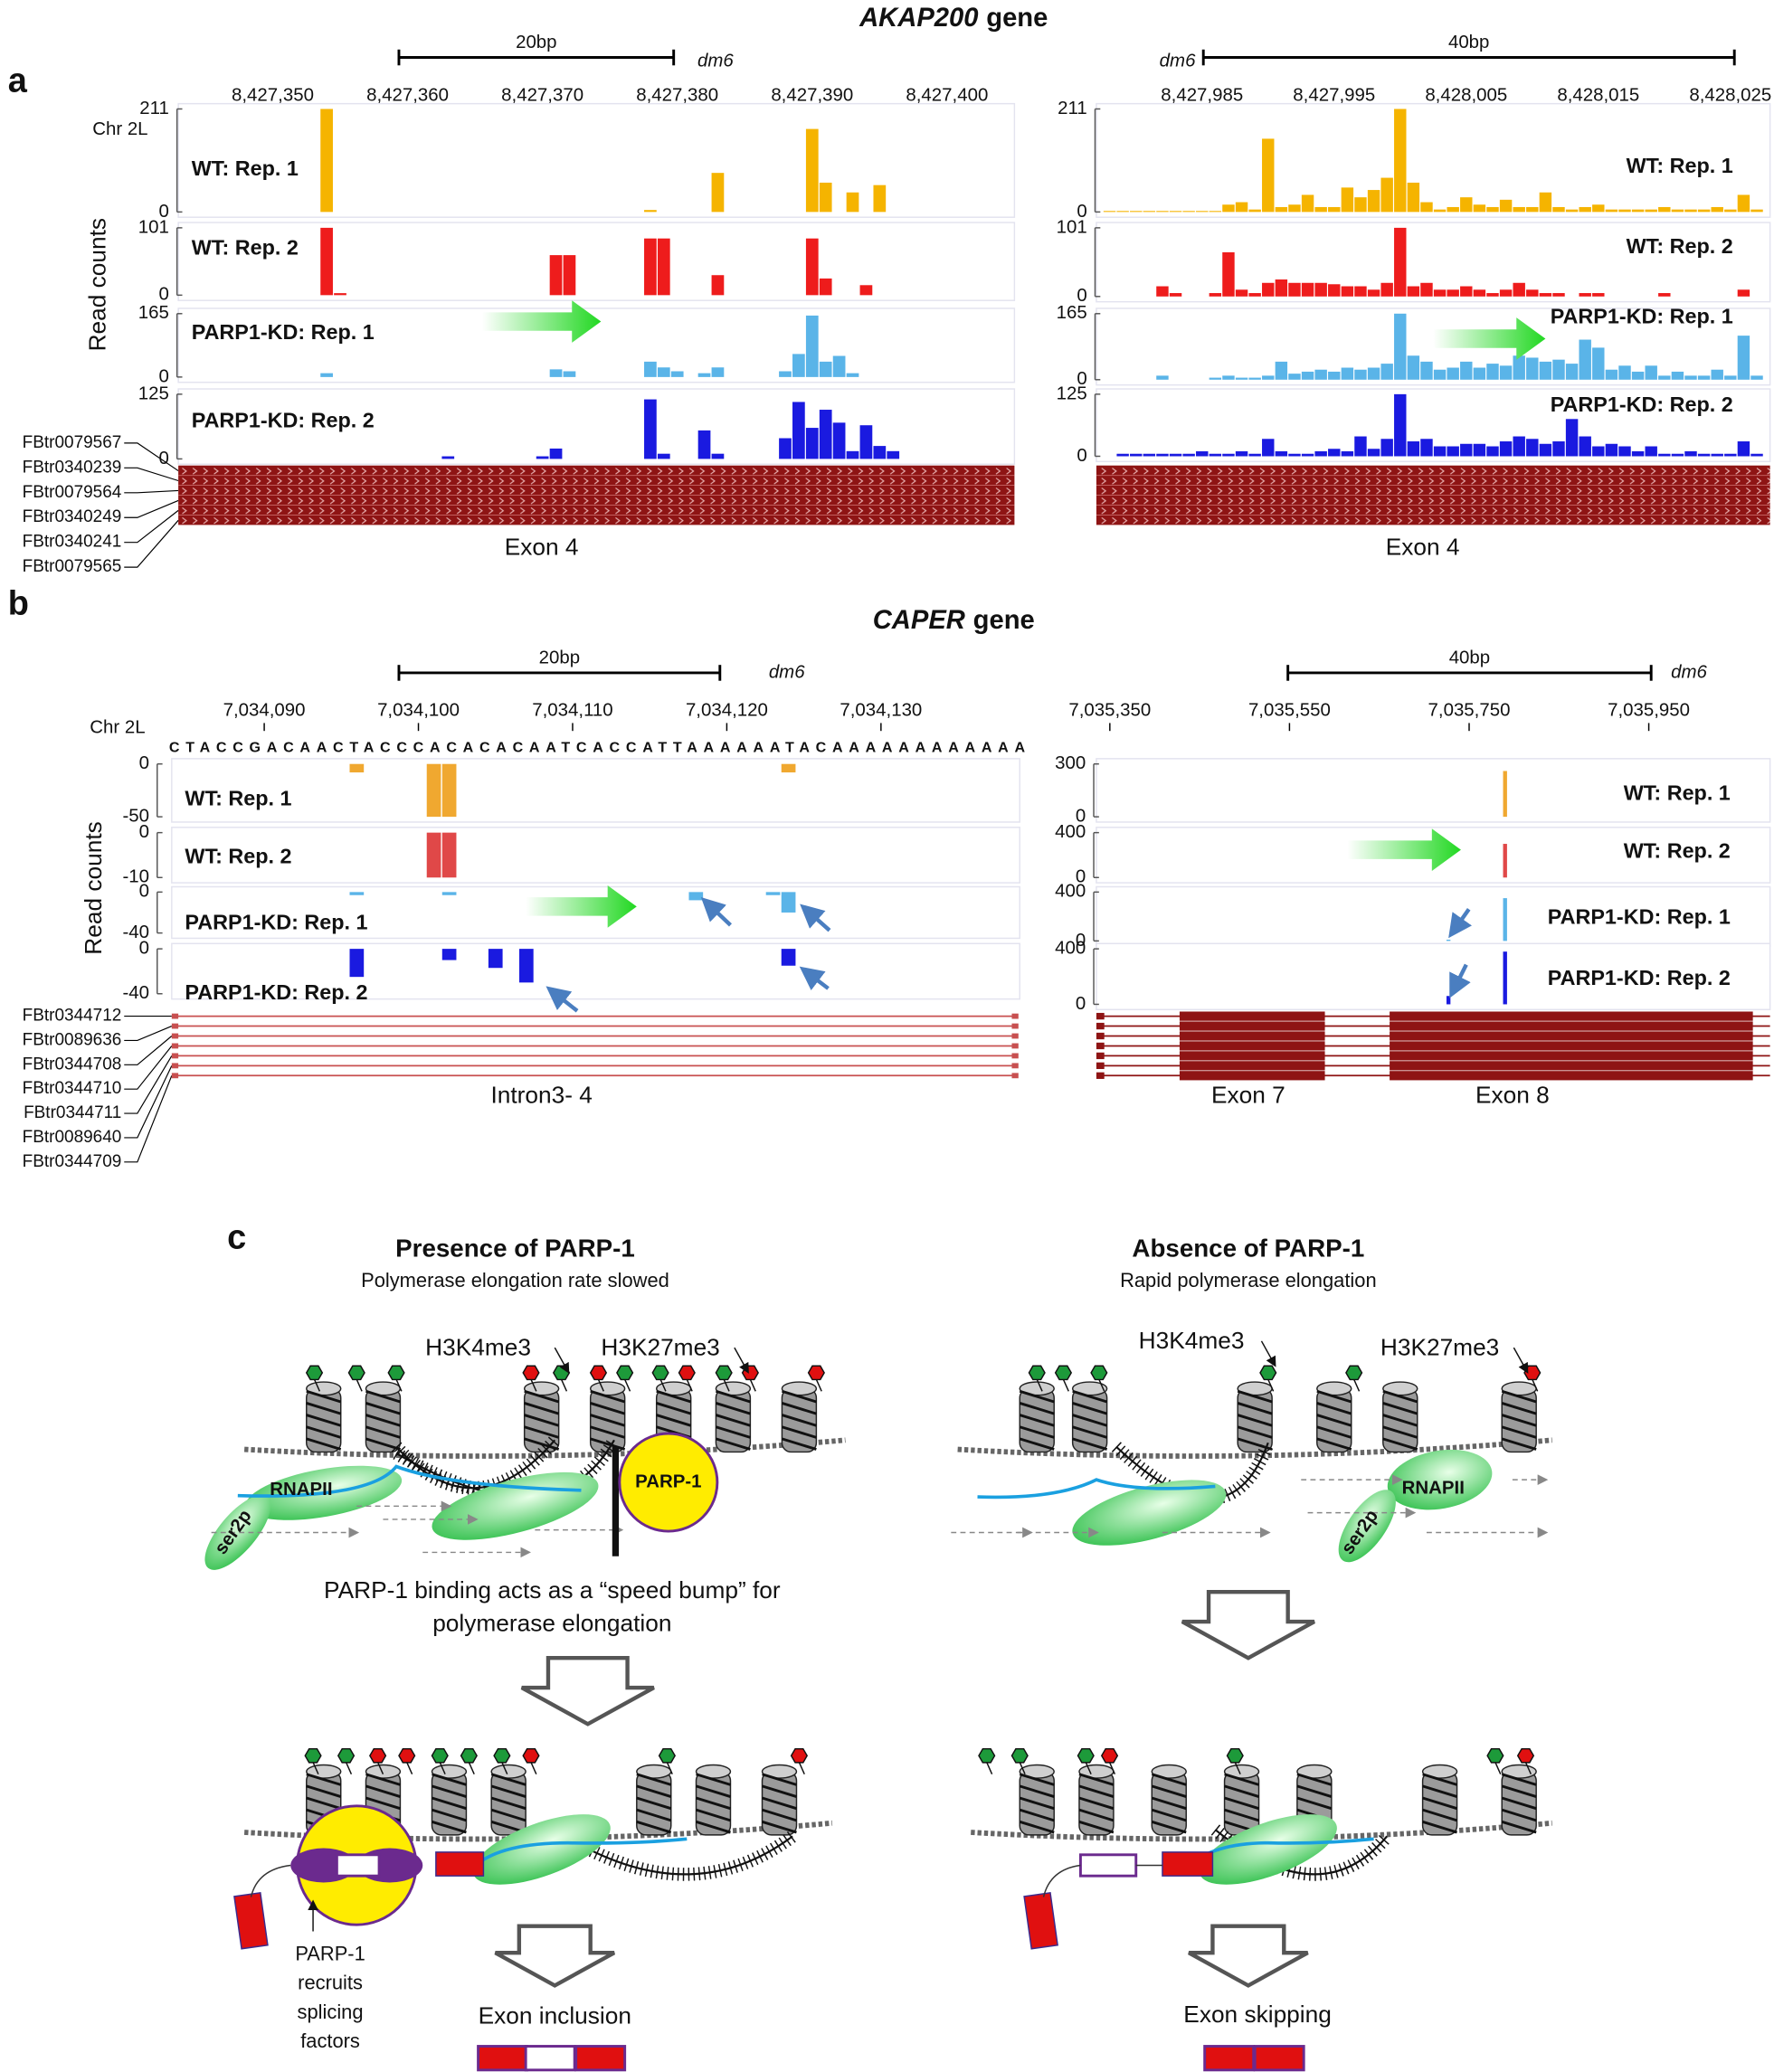  I want to click on y-tick-label: 400, so click(1070, 891).